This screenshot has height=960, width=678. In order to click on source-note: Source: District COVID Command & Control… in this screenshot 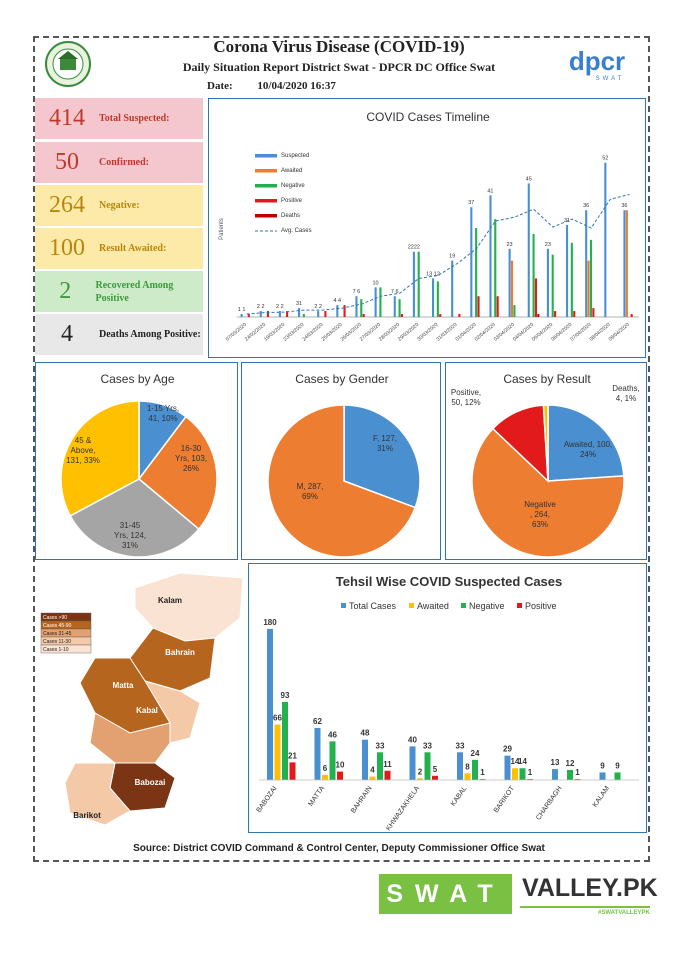, I will do `click(339, 848)`.